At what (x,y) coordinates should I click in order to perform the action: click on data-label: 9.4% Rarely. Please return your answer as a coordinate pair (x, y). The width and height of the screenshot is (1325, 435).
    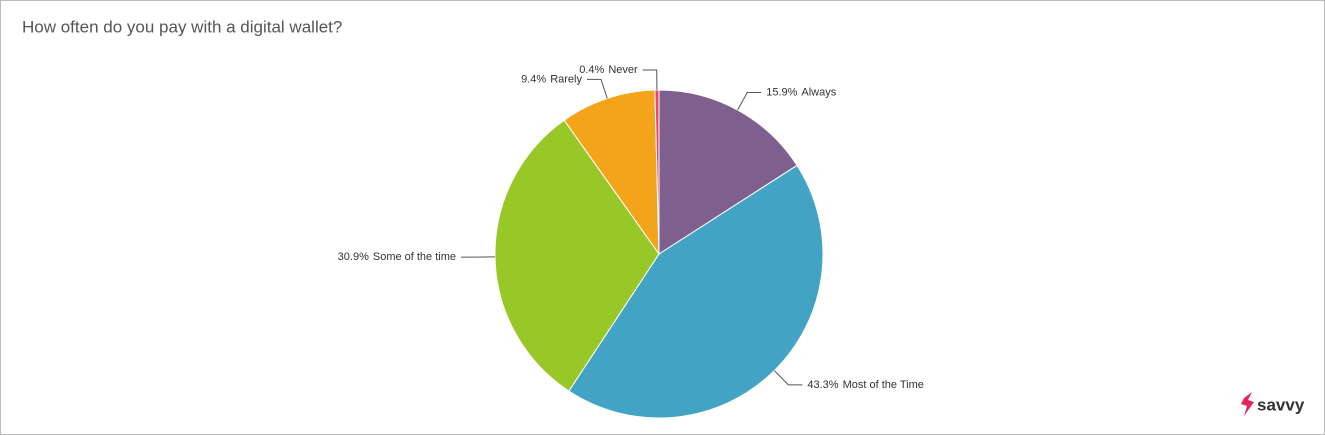
    Looking at the image, I should click on (551, 79).